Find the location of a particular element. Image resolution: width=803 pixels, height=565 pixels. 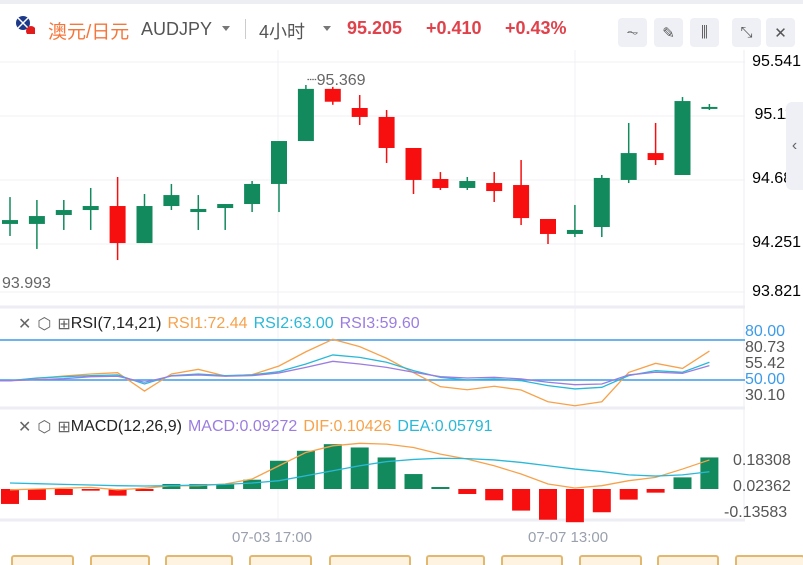

dif-line is located at coordinates (359, 466).